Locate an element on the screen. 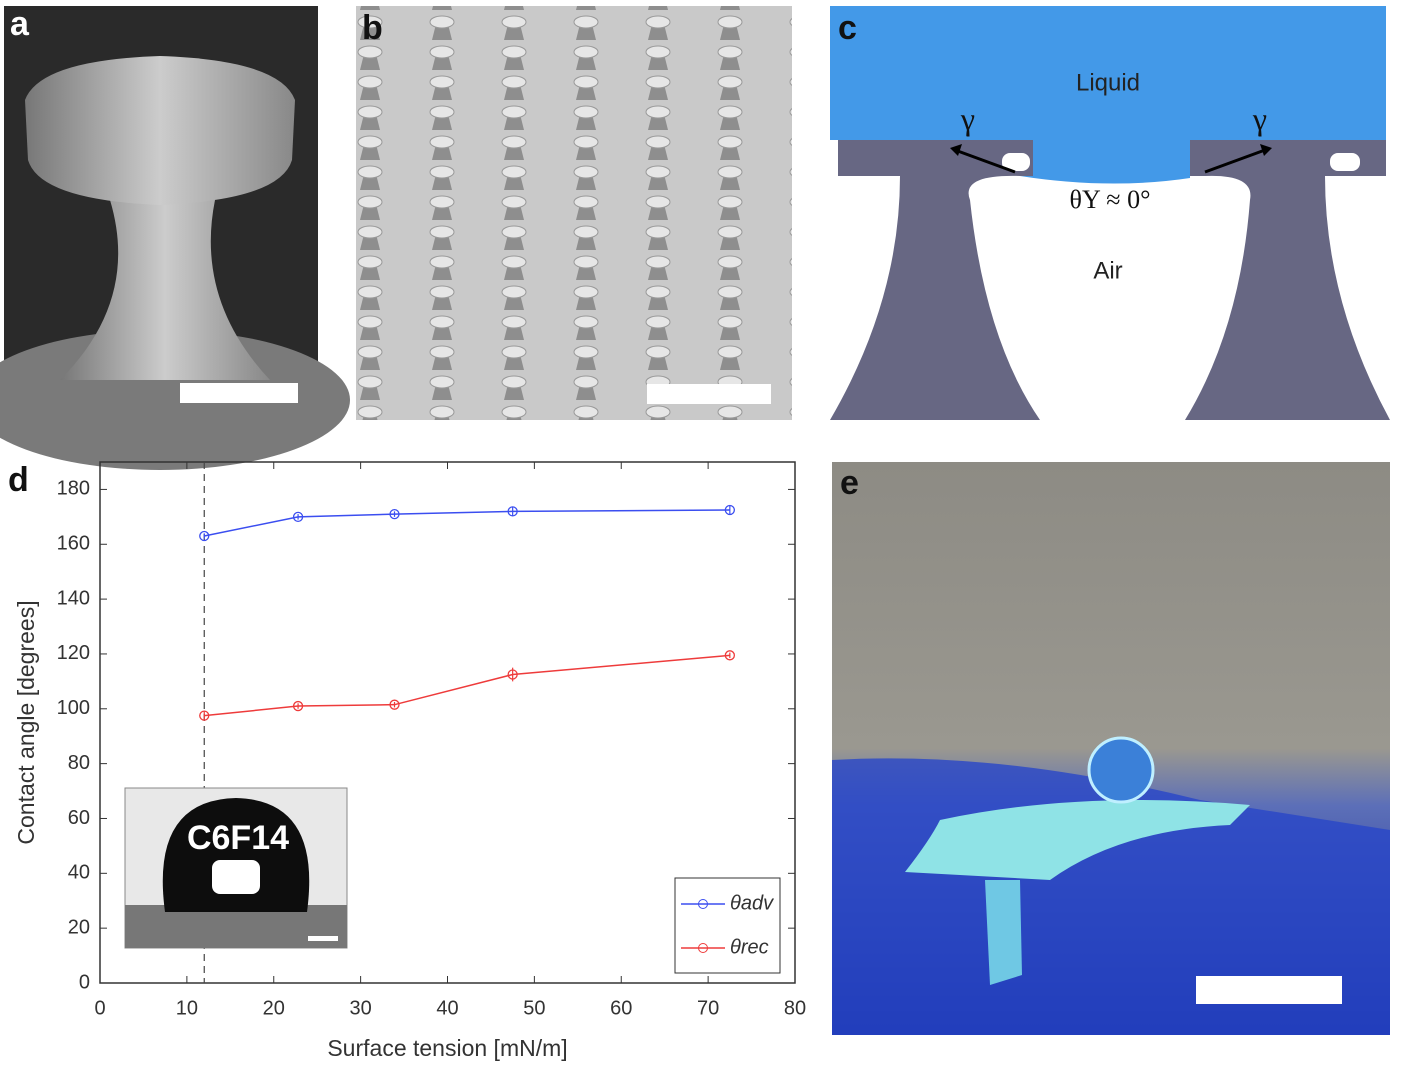  pillar-left is located at coordinates (935, 280).